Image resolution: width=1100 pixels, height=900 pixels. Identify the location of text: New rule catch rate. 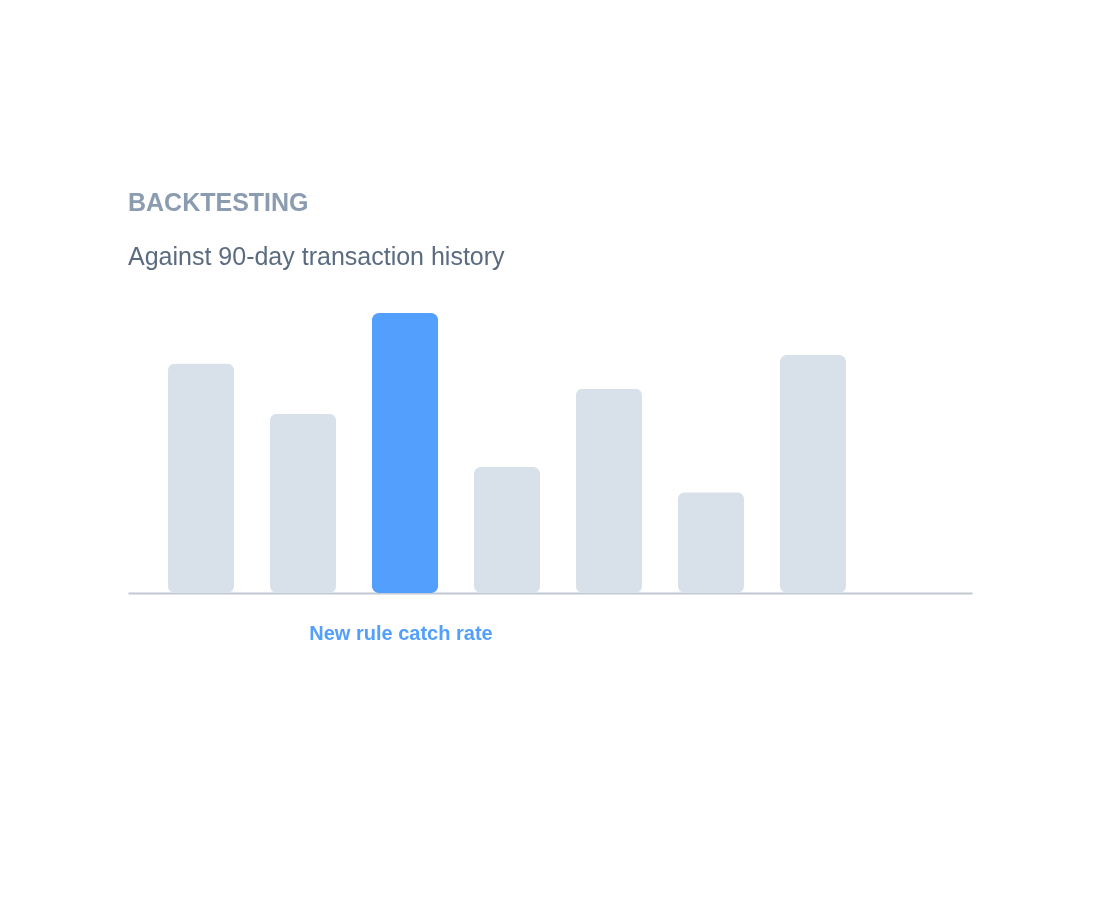
(401, 633).